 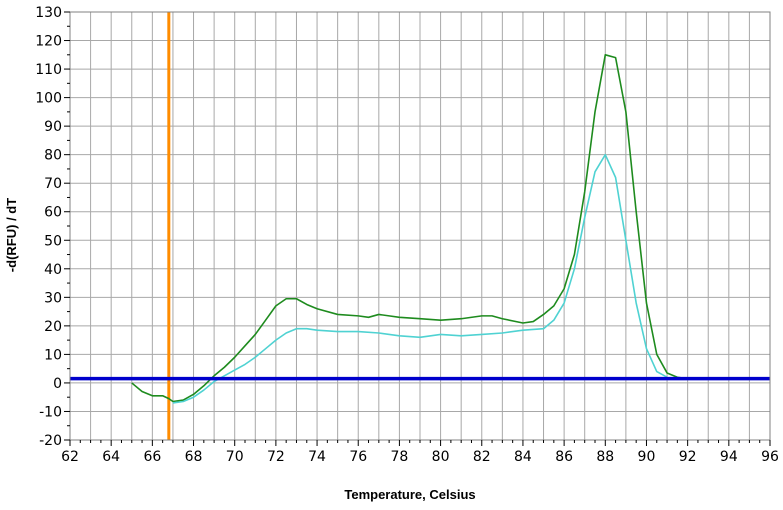 I want to click on x-tick-label: 74, so click(x=317, y=457).